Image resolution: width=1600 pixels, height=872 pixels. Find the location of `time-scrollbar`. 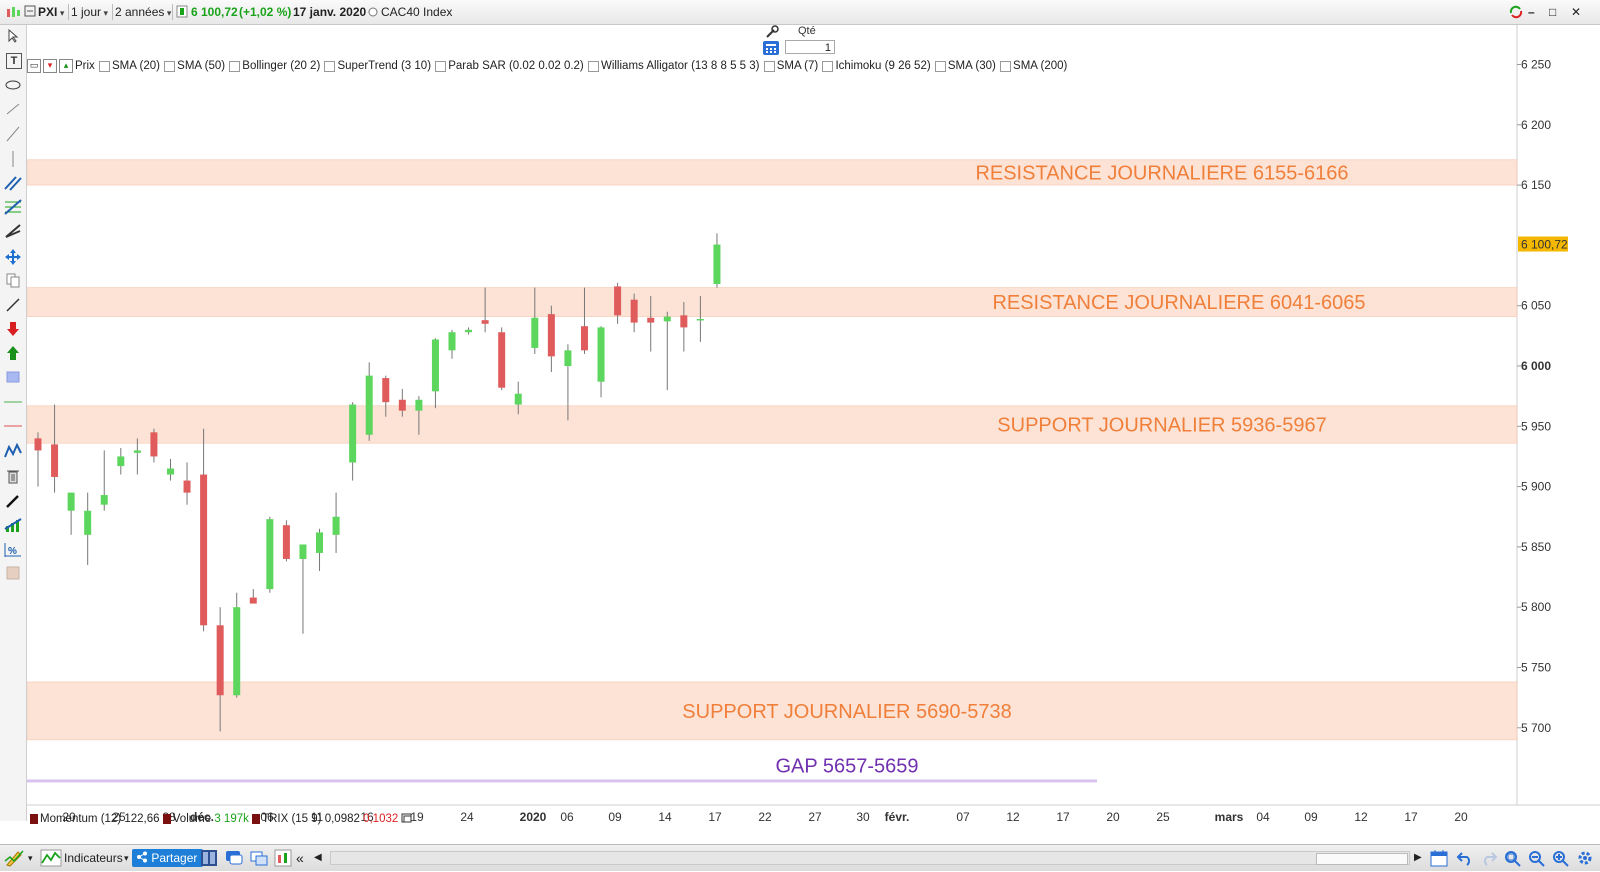

time-scrollbar is located at coordinates (870, 858).